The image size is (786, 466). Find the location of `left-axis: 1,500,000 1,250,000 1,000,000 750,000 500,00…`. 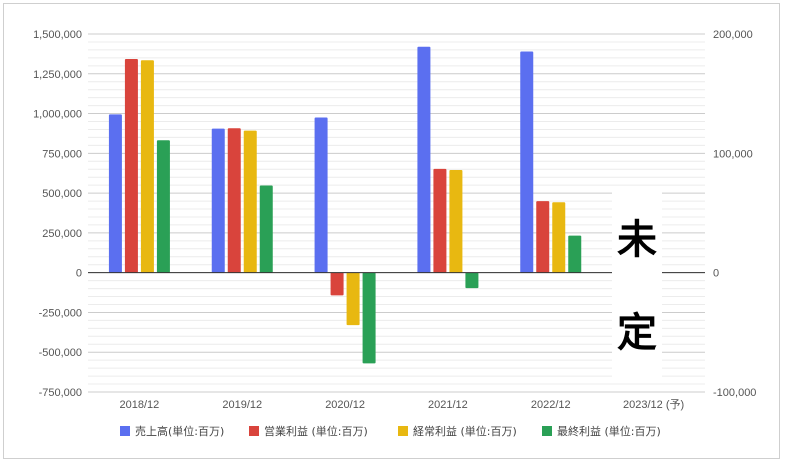

left-axis: 1,500,000 1,250,000 1,000,000 750,000 500,00… is located at coordinates (57, 214).